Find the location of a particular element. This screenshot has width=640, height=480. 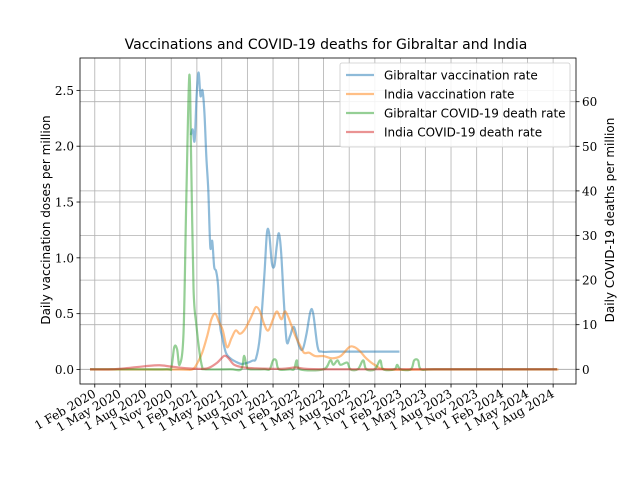

y-tick-label: 1.5 is located at coordinates (64, 203).